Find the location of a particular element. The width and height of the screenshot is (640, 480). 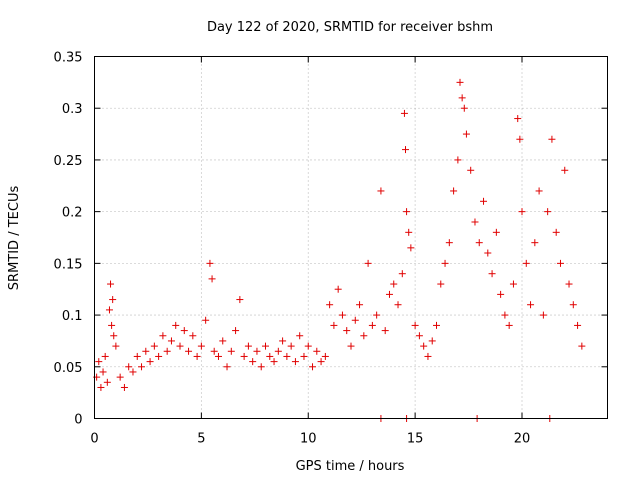

x-tick-label: 0 is located at coordinates (94, 439).